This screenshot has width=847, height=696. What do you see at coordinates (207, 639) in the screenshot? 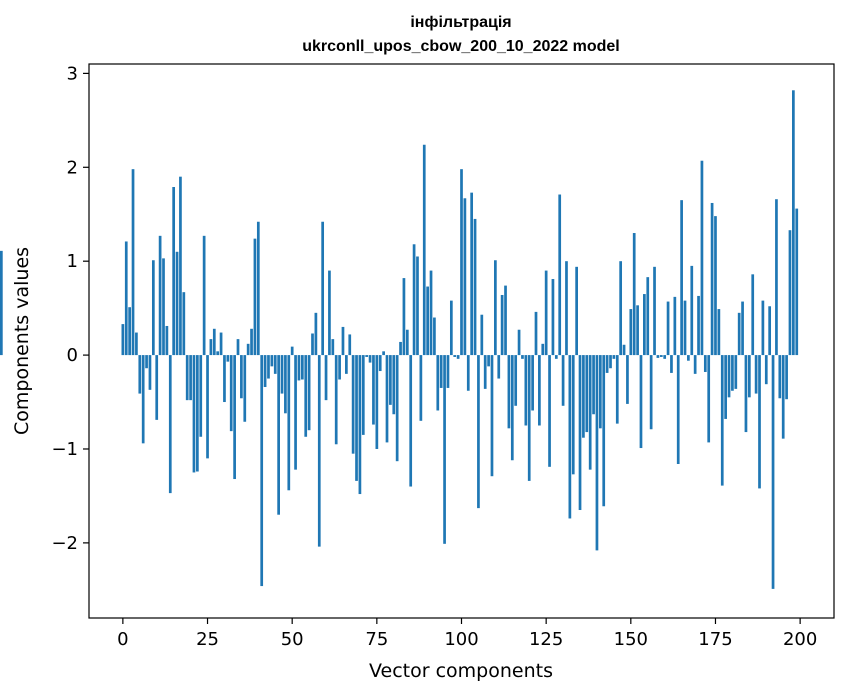
I see `x-tick-label: 25` at bounding box center [207, 639].